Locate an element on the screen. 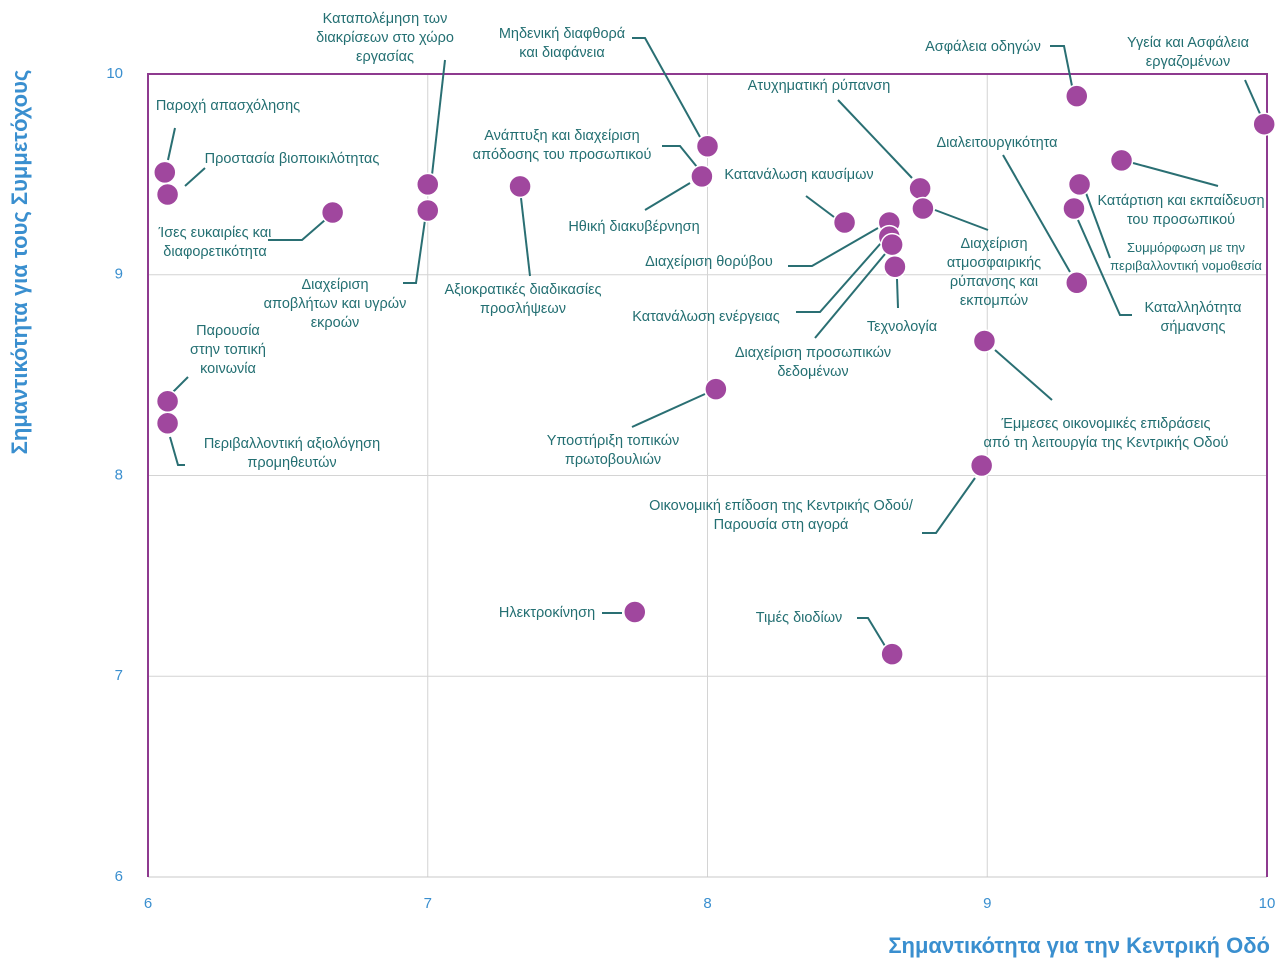 The width and height of the screenshot is (1283, 965). y-tick-label: 7 is located at coordinates (119, 675).